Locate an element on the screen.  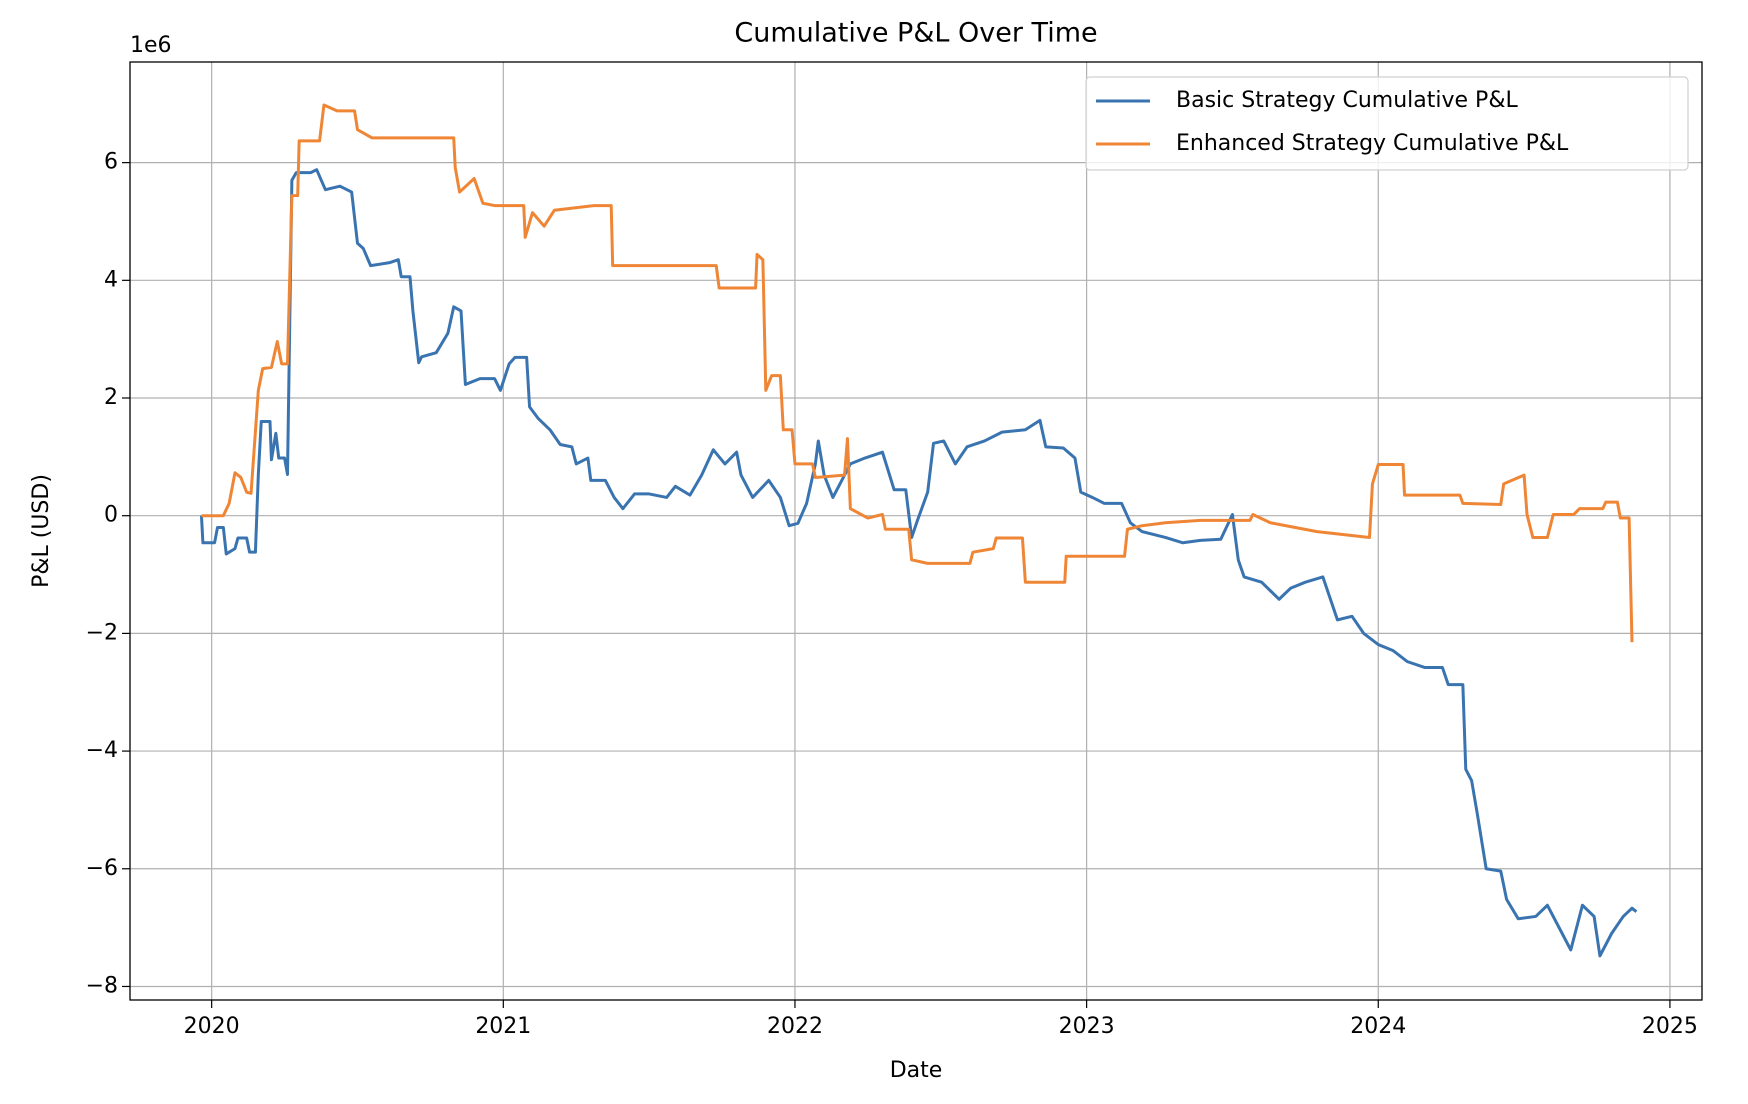
y-tick-label: −8 is located at coordinates (102, 985).